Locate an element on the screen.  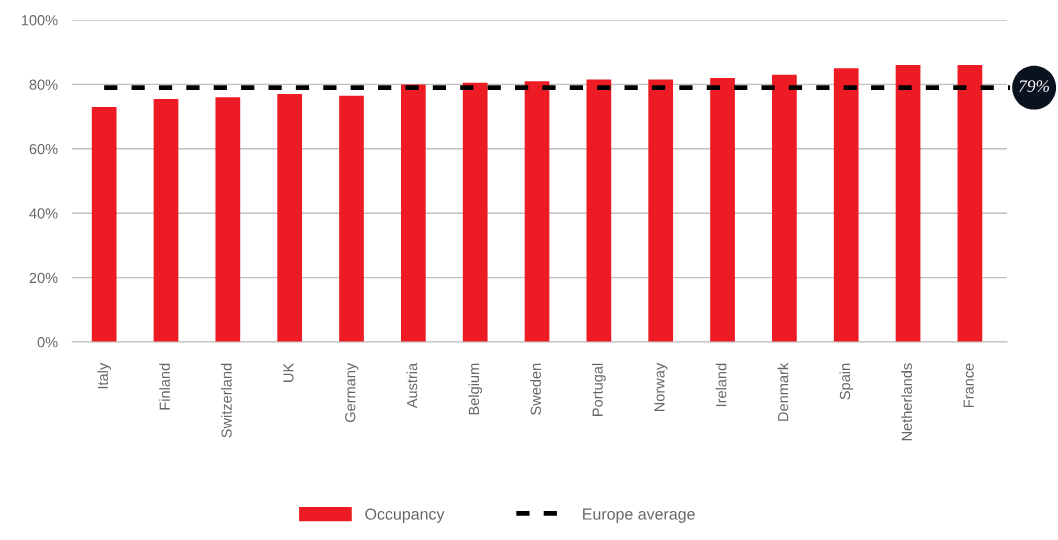
x-tick-label: Netherlands is located at coordinates (906, 402).